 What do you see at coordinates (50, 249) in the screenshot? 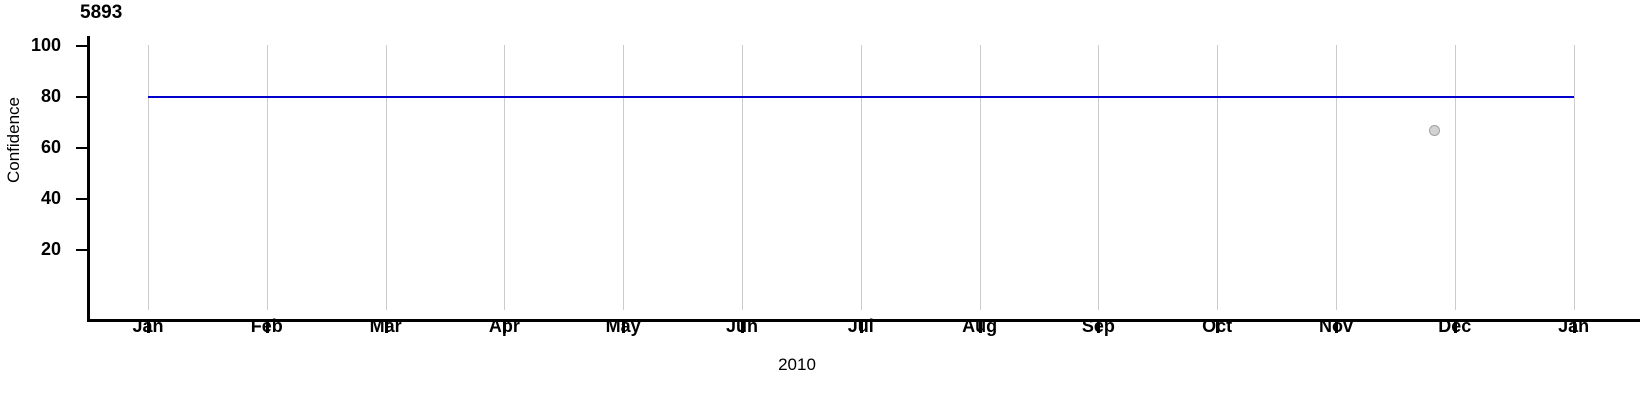
I see `y-axis-tick-label: 20` at bounding box center [50, 249].